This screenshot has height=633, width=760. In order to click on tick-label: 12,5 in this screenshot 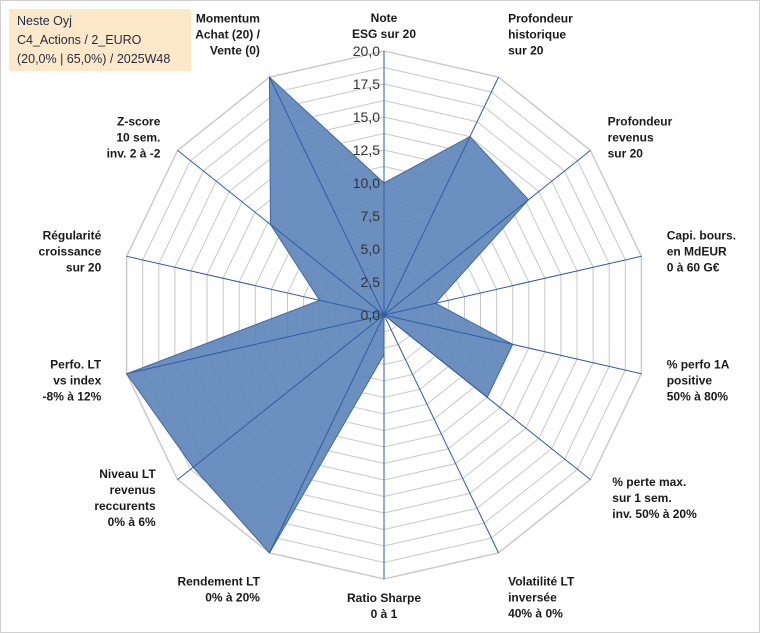, I will do `click(366, 150)`.